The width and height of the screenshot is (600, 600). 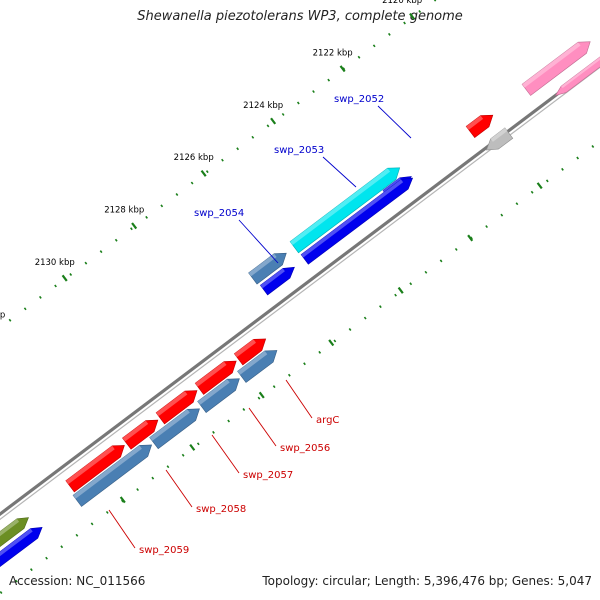 What do you see at coordinates (77, 581) in the screenshot?
I see `accession-text: Accession: NC_011566` at bounding box center [77, 581].